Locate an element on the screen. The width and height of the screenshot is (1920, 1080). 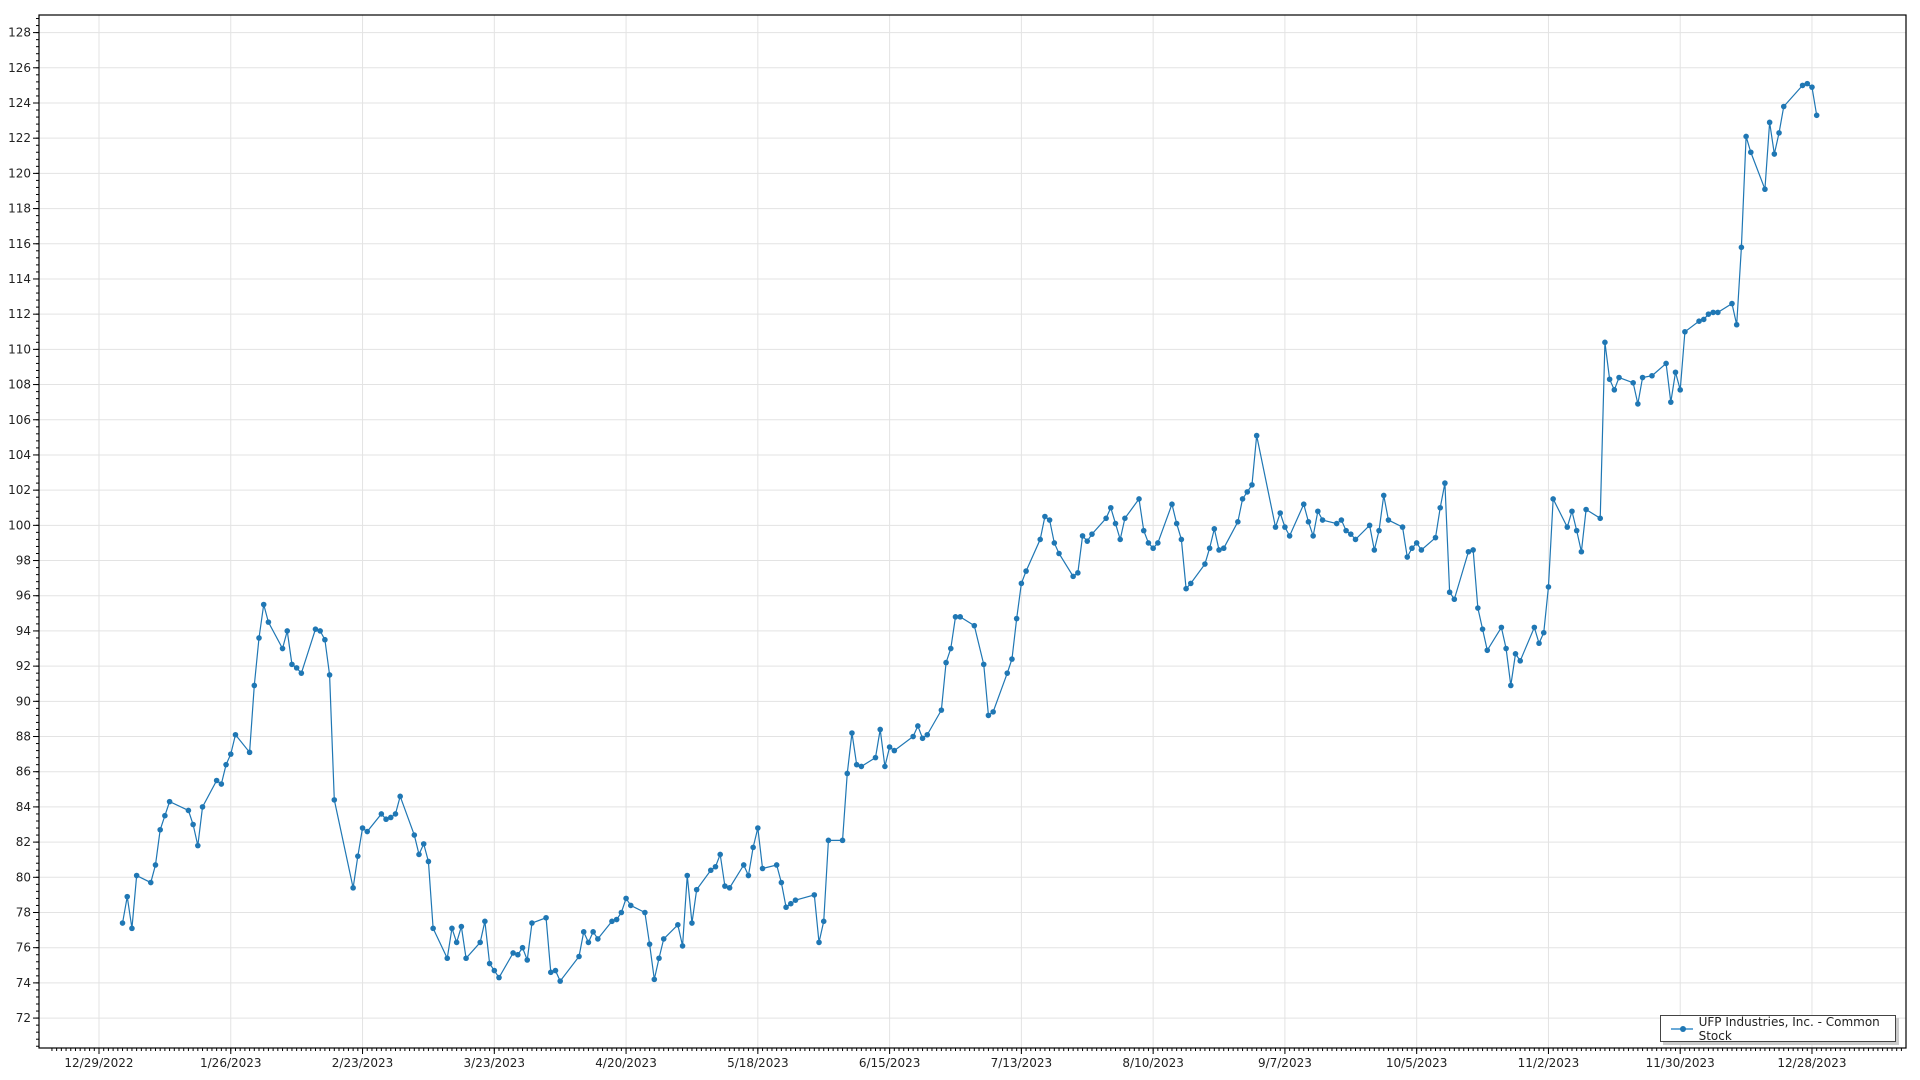
y-tick-label: 72 is located at coordinates (23, 1018).